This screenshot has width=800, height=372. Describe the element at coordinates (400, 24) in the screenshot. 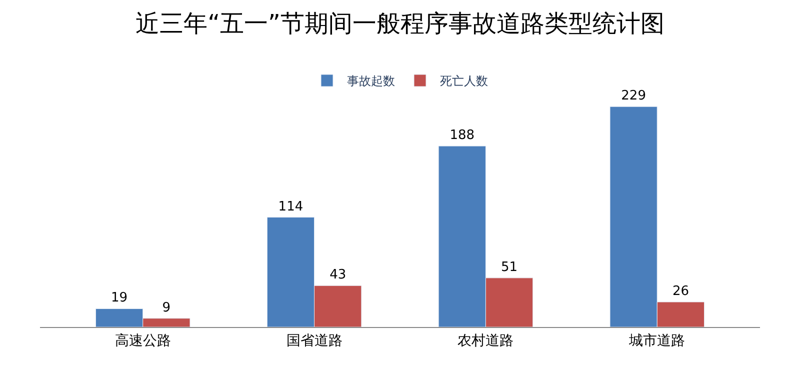

I see `chart-title: 近三年“五一”节期间一般程序事故道路类型统计图` at that location.